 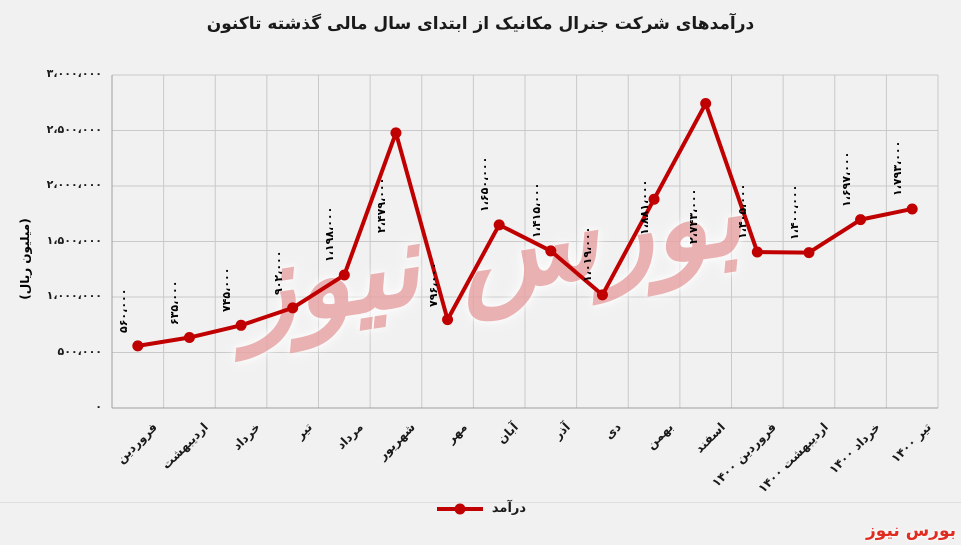 What do you see at coordinates (79, 351) in the screenshot?
I see `y-tick-label: ۵۰۰،۰۰۰` at bounding box center [79, 351].